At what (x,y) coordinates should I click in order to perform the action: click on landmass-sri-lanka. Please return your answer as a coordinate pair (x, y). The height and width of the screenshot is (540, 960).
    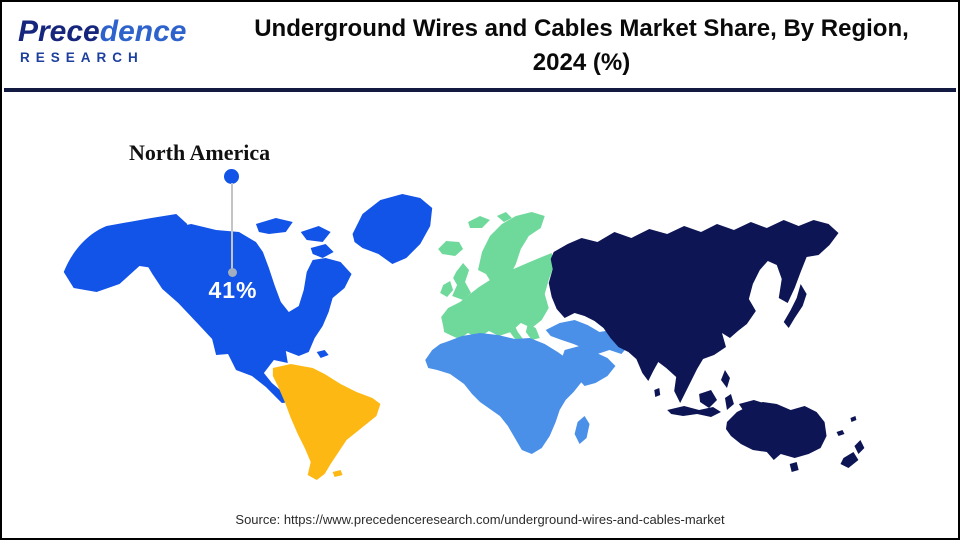
    Looking at the image, I should click on (657, 392).